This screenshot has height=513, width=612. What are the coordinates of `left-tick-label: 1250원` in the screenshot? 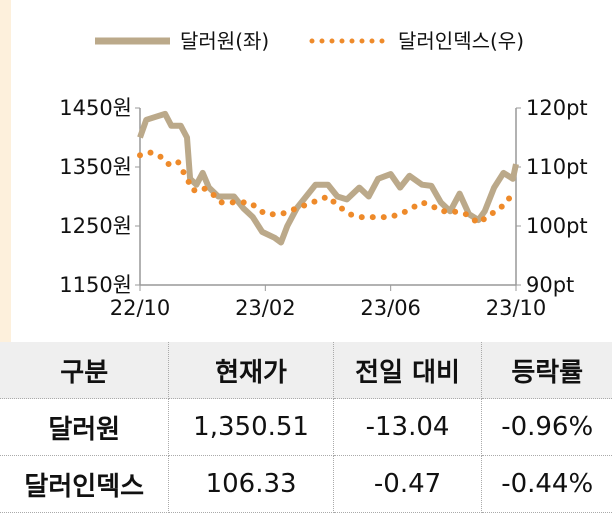 It's located at (95, 226).